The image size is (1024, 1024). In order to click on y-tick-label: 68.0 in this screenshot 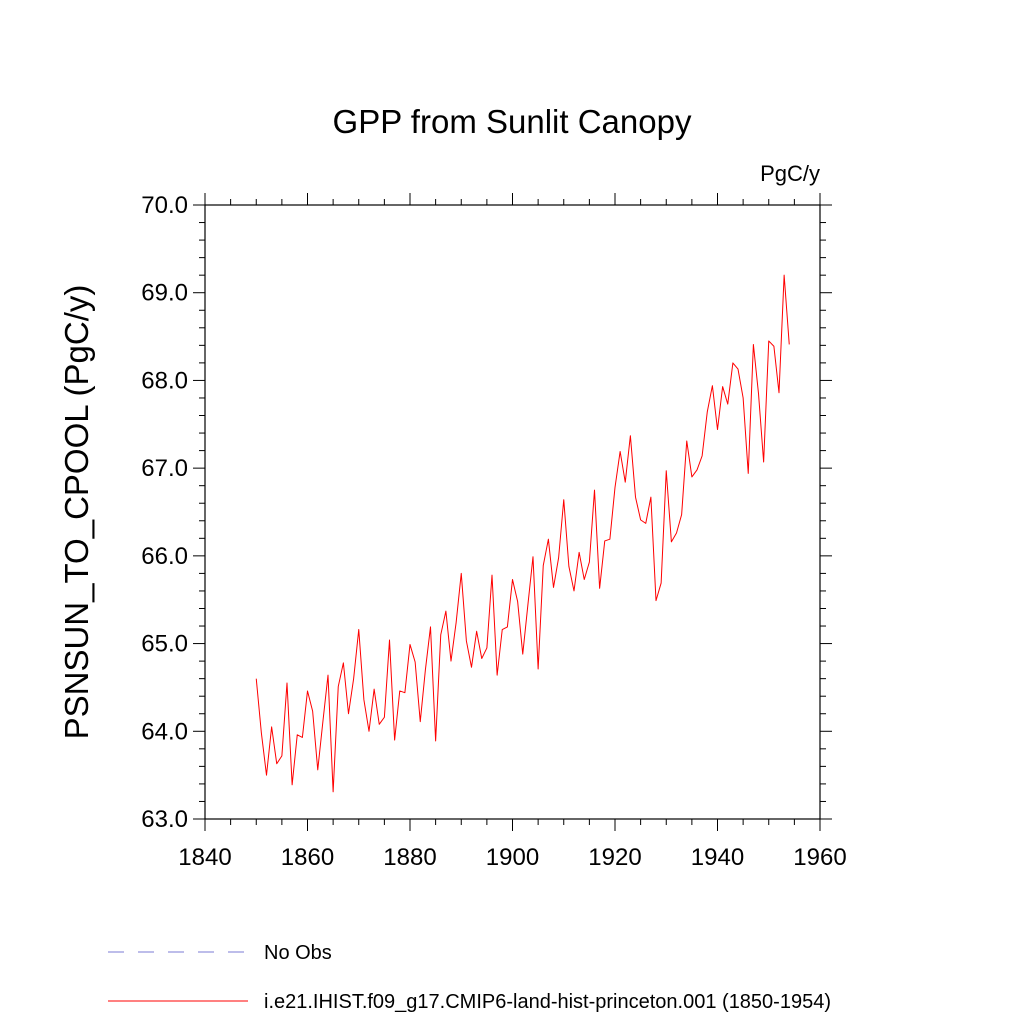, I will do `click(164, 380)`.